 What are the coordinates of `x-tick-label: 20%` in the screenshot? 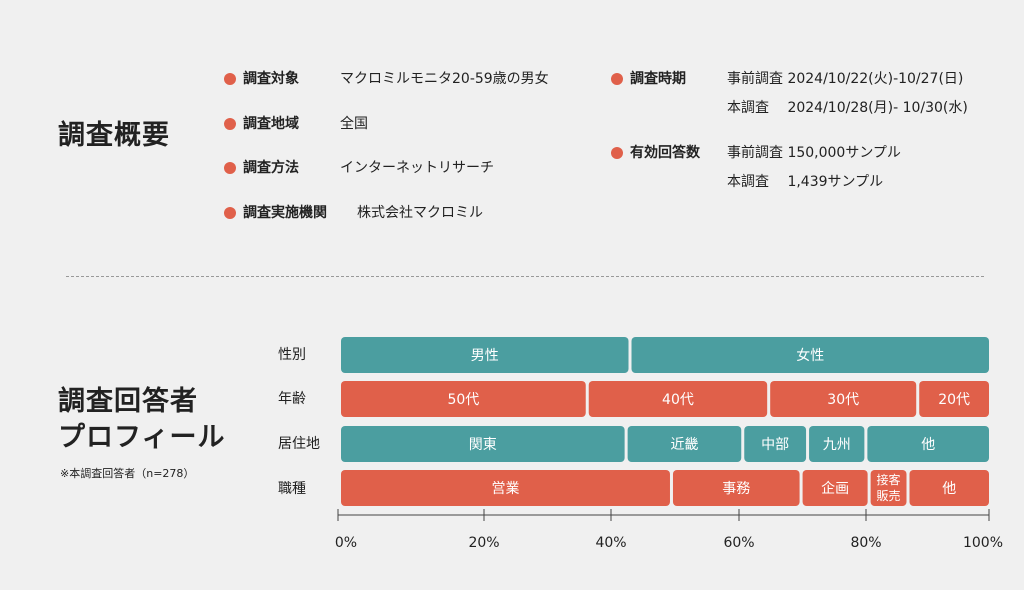 It's located at (483, 543).